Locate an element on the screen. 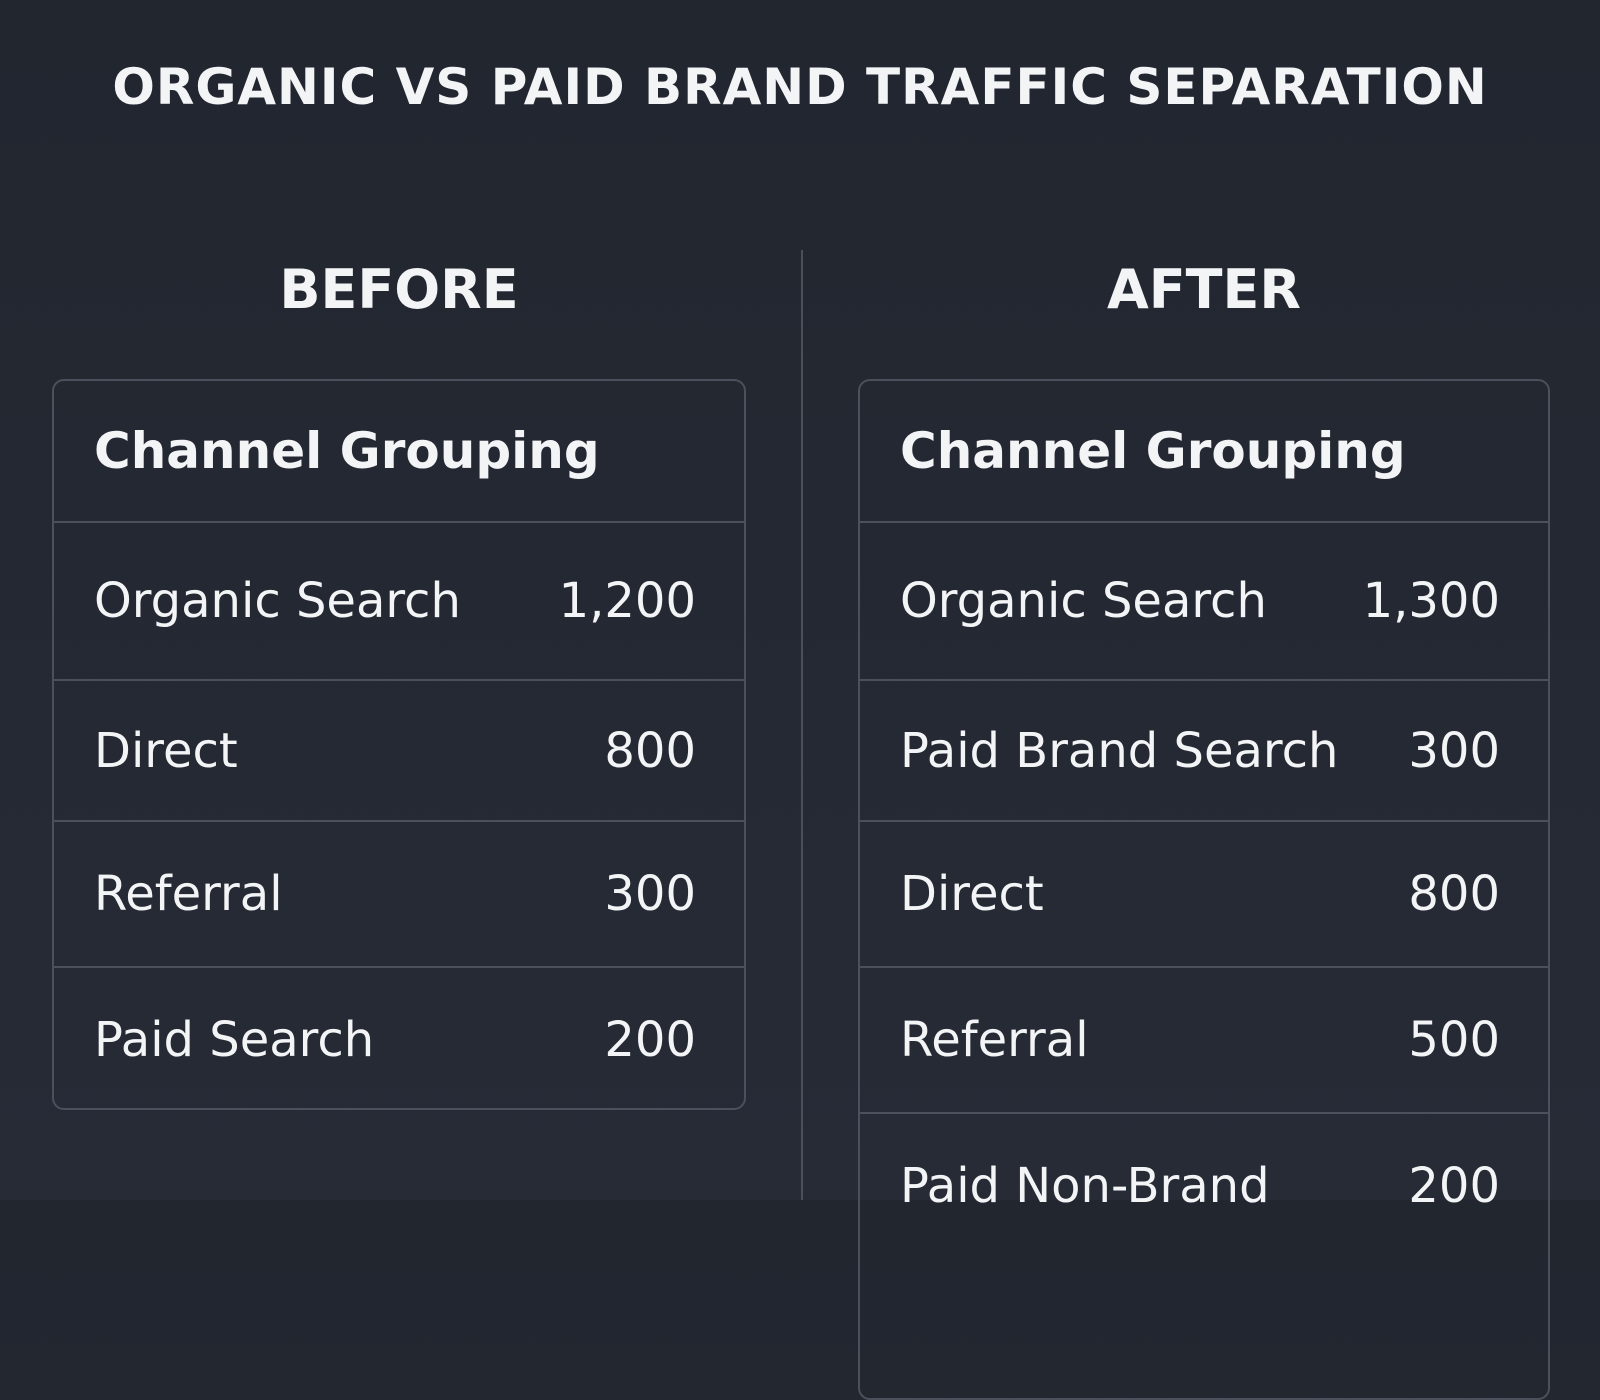 The height and width of the screenshot is (1400, 1600). cell-value: 1,200 is located at coordinates (627, 601).